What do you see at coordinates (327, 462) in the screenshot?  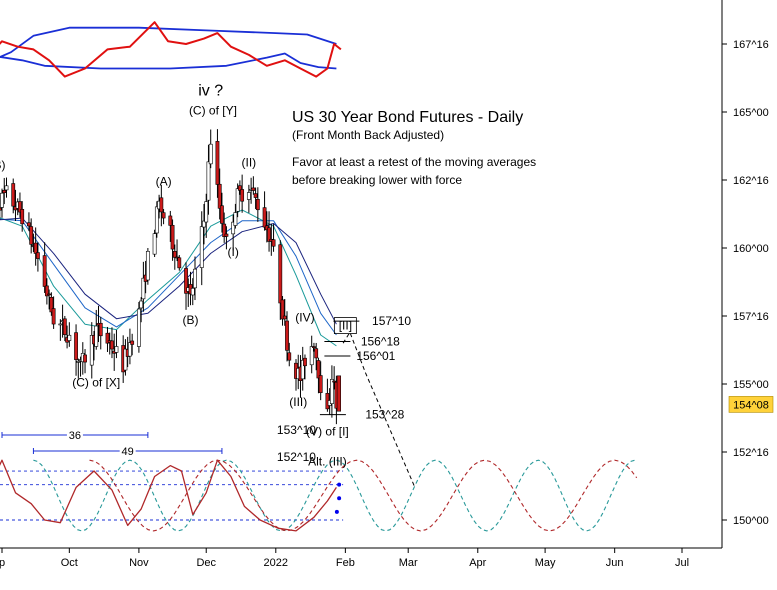 I see `wave-label: Alt. (III)` at bounding box center [327, 462].